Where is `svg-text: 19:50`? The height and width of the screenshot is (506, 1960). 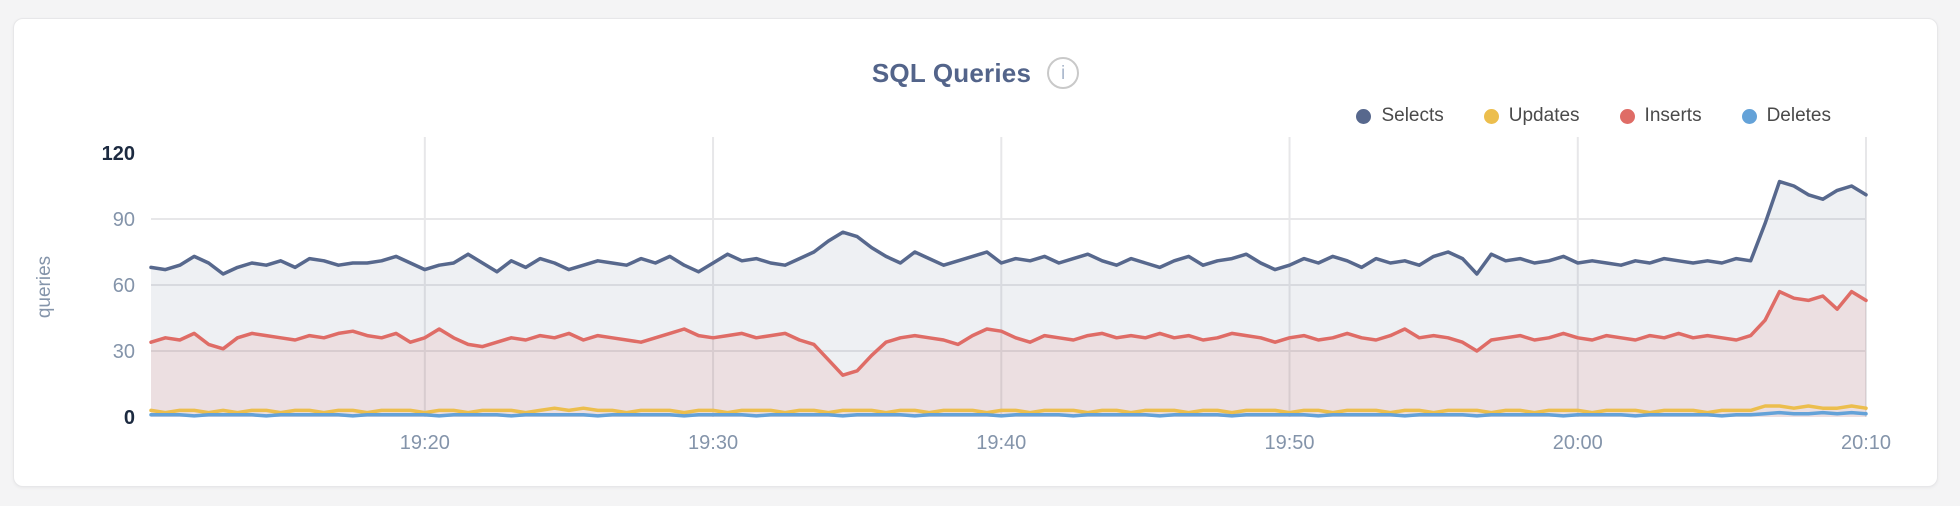 svg-text: 19:50 is located at coordinates (1289, 443).